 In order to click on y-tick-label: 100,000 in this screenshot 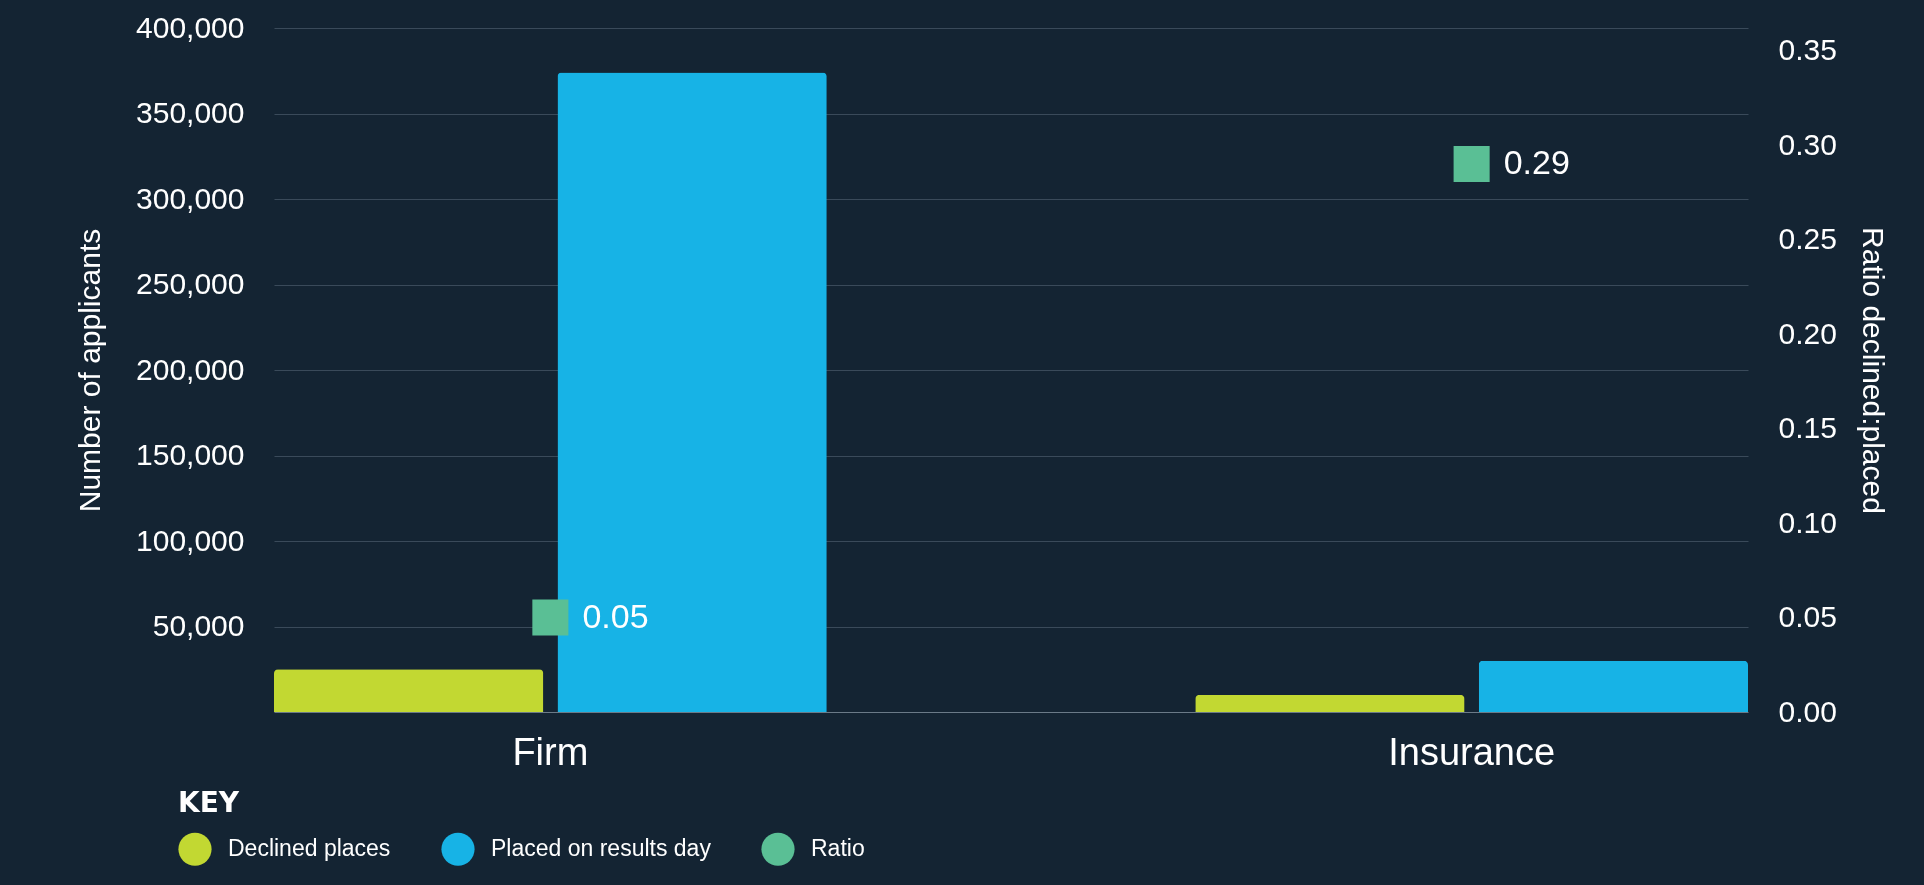, I will do `click(190, 540)`.